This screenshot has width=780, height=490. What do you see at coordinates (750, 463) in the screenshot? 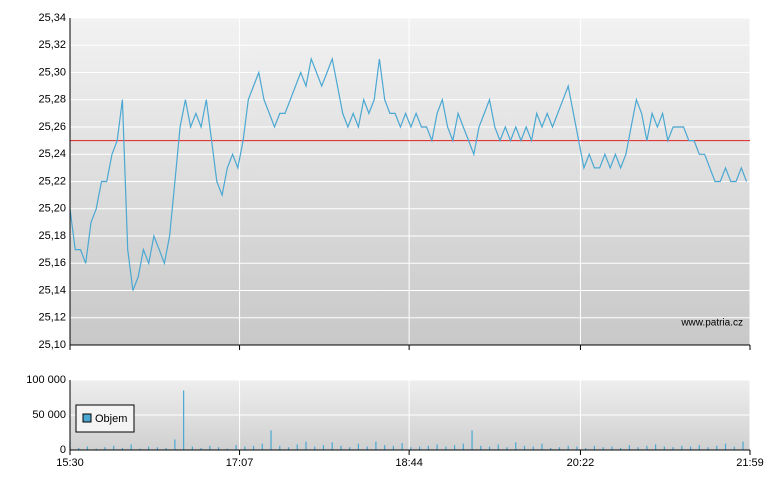
I see `x-tick-label: 21:59` at bounding box center [750, 463].